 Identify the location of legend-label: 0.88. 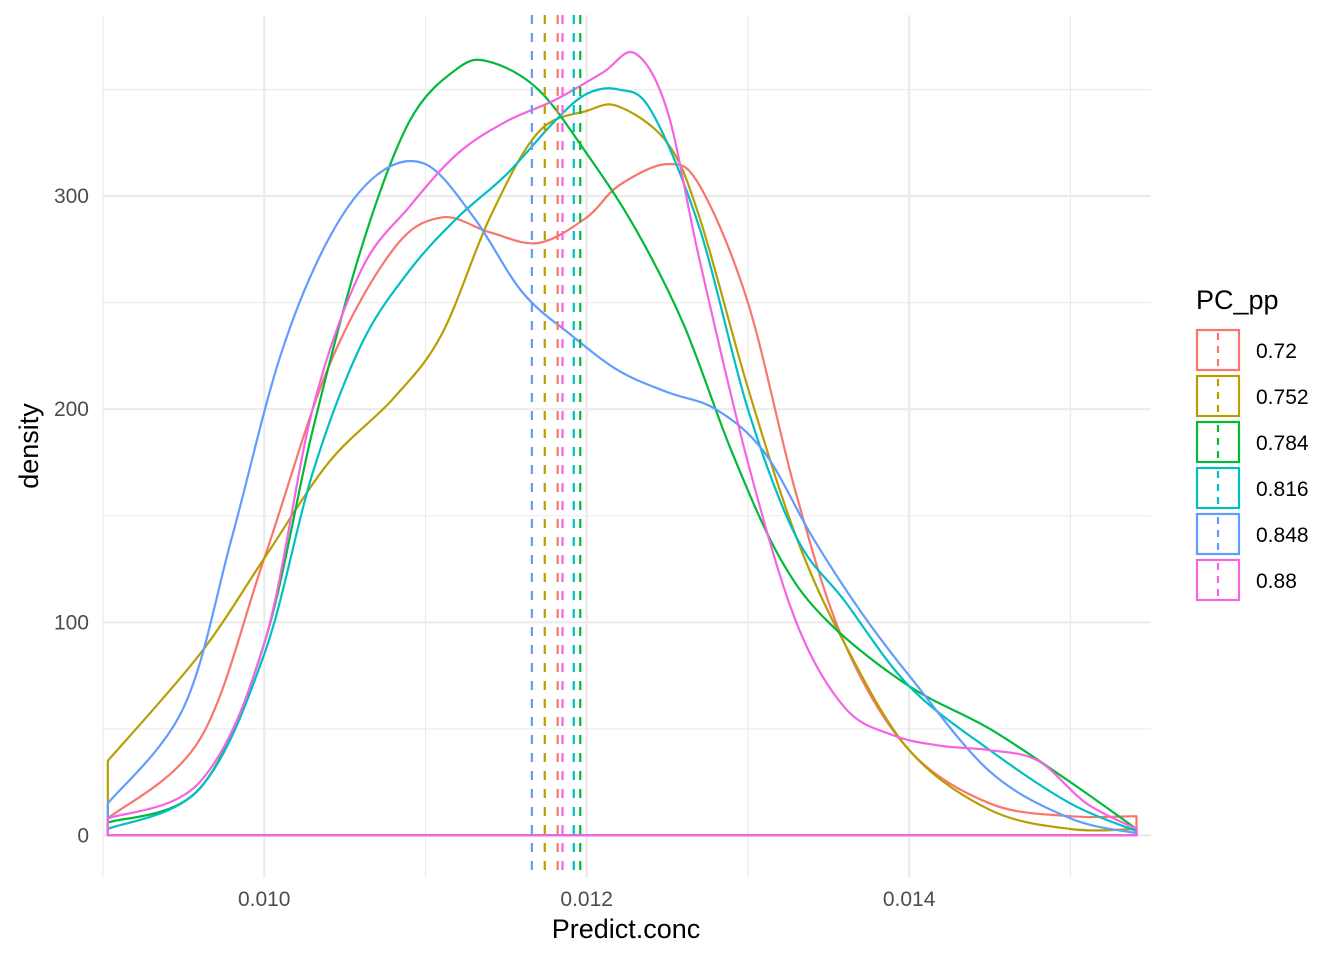
(1276, 581).